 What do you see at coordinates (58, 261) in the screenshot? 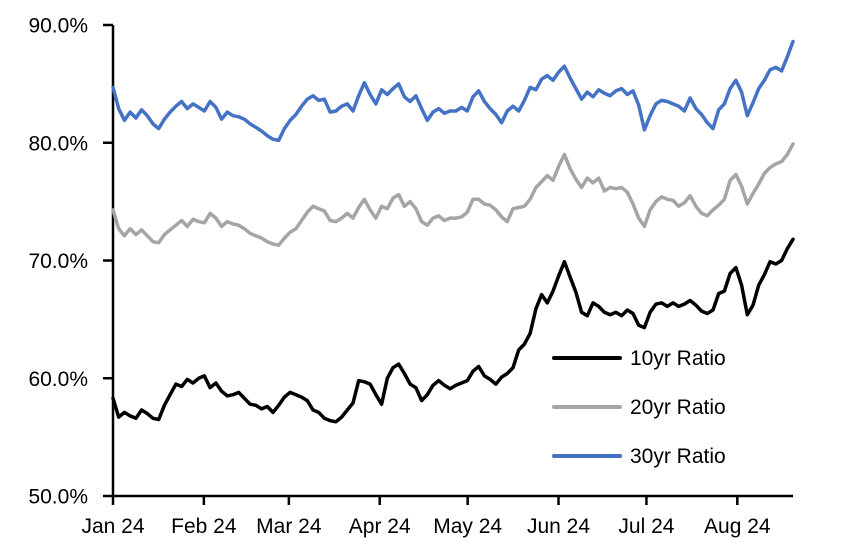
I see `y-tick-label: 70.0%` at bounding box center [58, 261].